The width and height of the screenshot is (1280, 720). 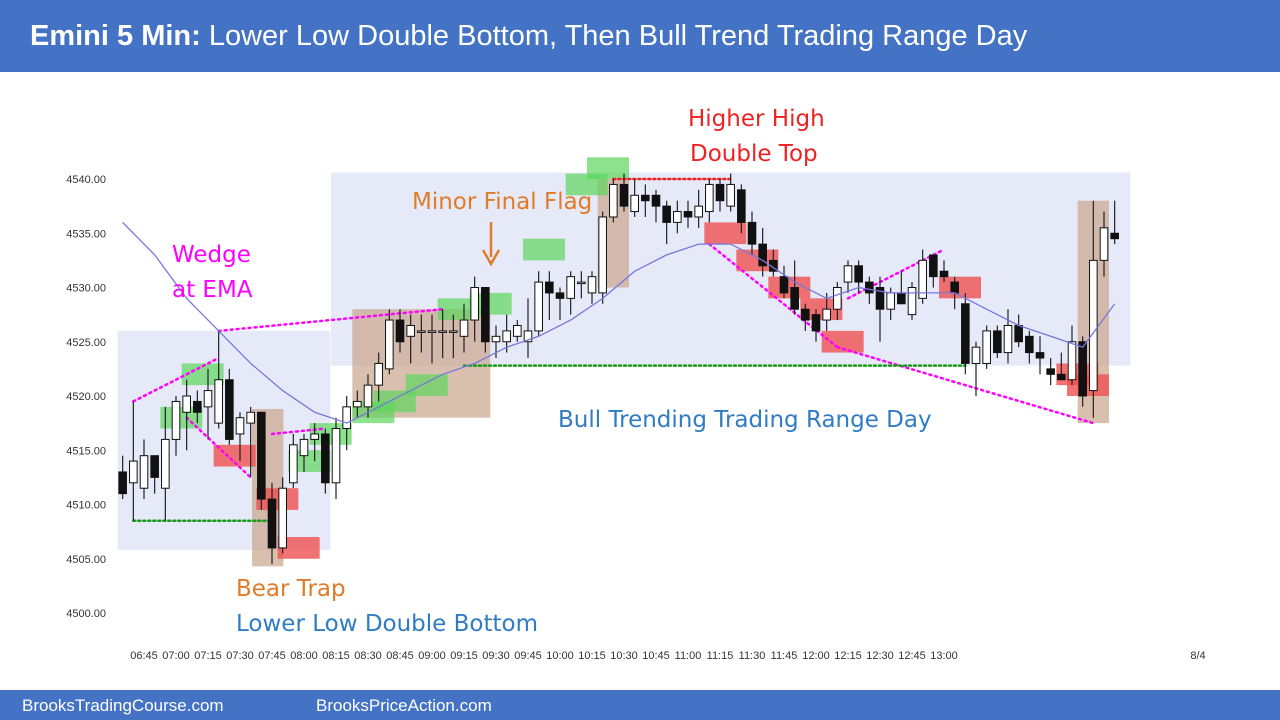 What do you see at coordinates (745, 420) in the screenshot?
I see `trend-day-label: Bull Trending Trading Range Day` at bounding box center [745, 420].